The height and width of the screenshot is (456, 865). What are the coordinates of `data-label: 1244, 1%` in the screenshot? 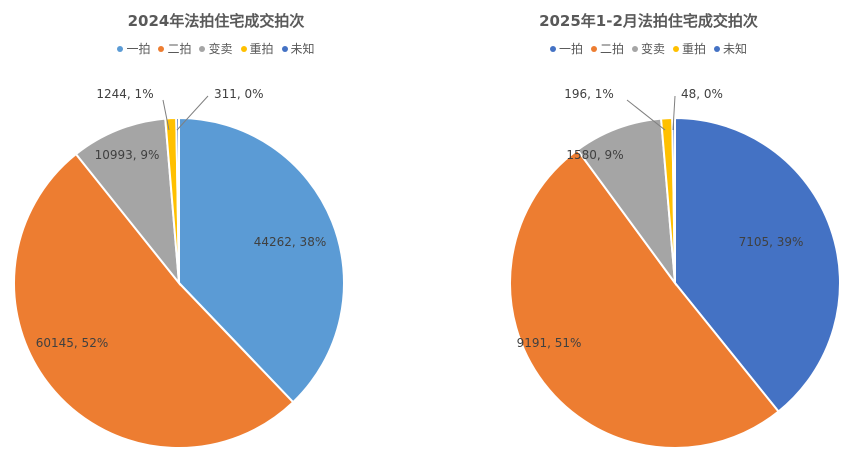 It's located at (124, 94).